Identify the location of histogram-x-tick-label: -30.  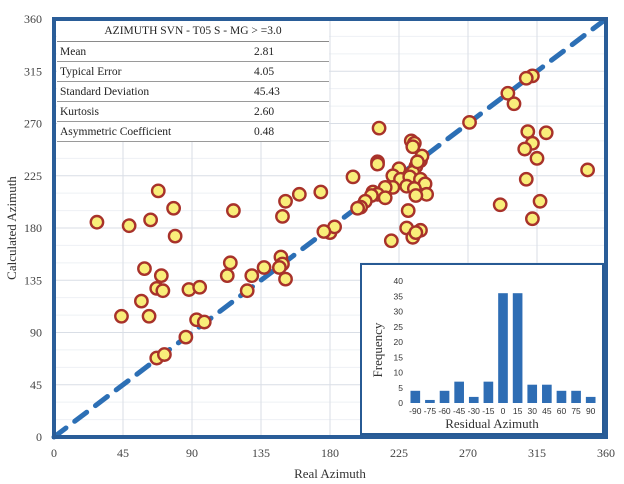
(474, 411).